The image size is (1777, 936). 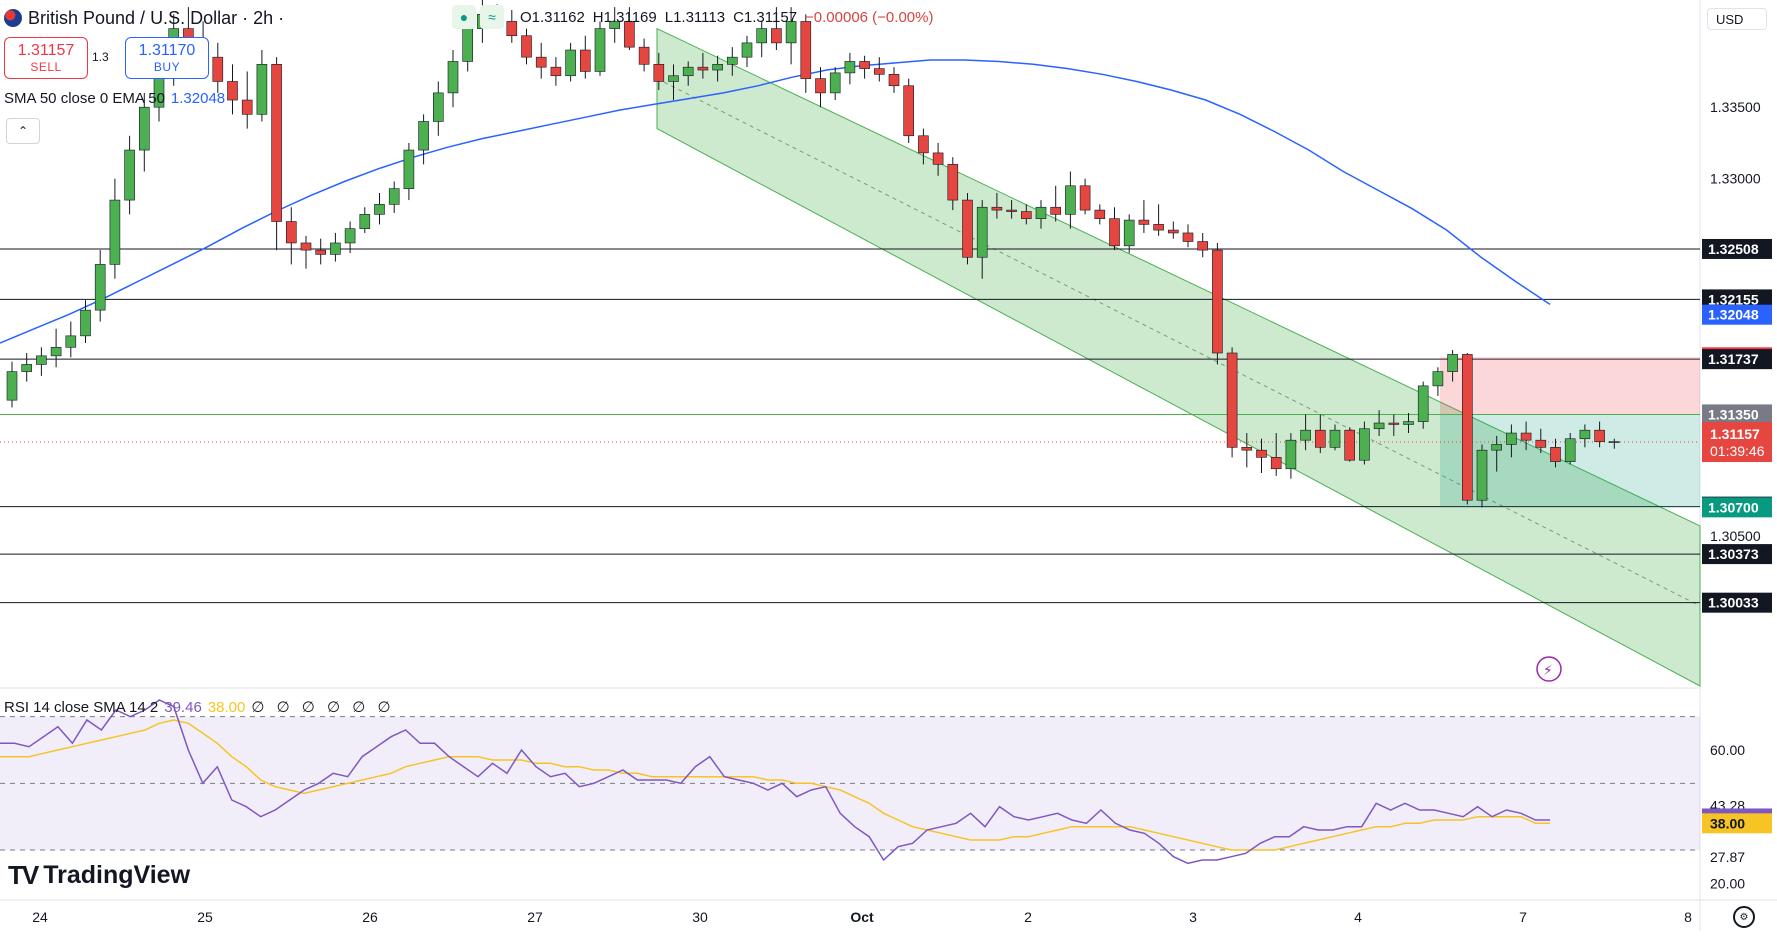 I want to click on gear-icon: ⚙, so click(x=1744, y=917).